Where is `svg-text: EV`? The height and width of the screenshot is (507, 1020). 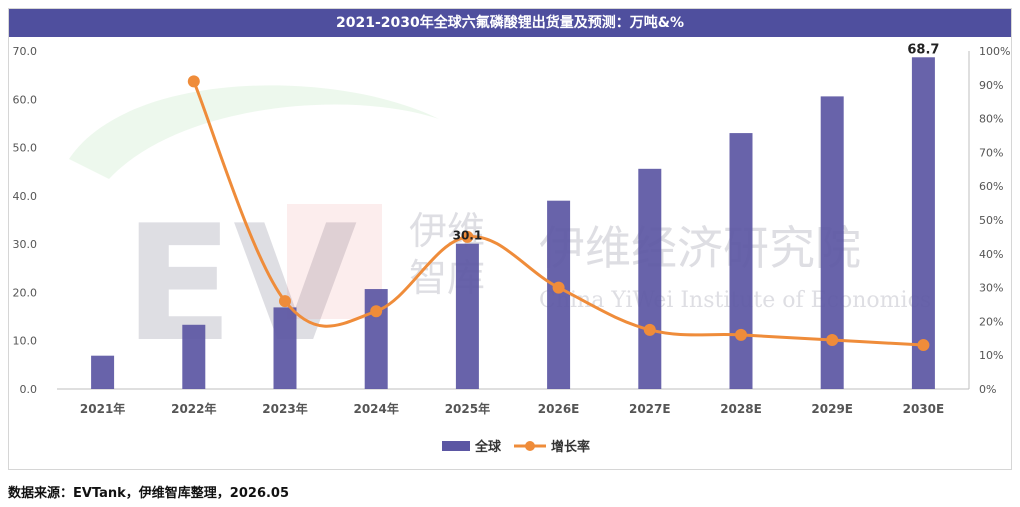 svg-text: EV is located at coordinates (240, 283).